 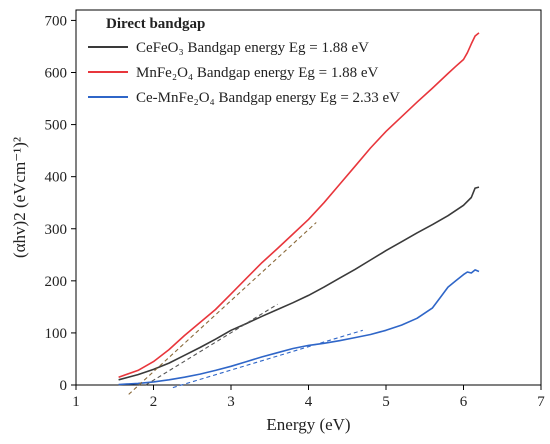 What do you see at coordinates (464, 402) in the screenshot?
I see `x-tick-label: 6` at bounding box center [464, 402].